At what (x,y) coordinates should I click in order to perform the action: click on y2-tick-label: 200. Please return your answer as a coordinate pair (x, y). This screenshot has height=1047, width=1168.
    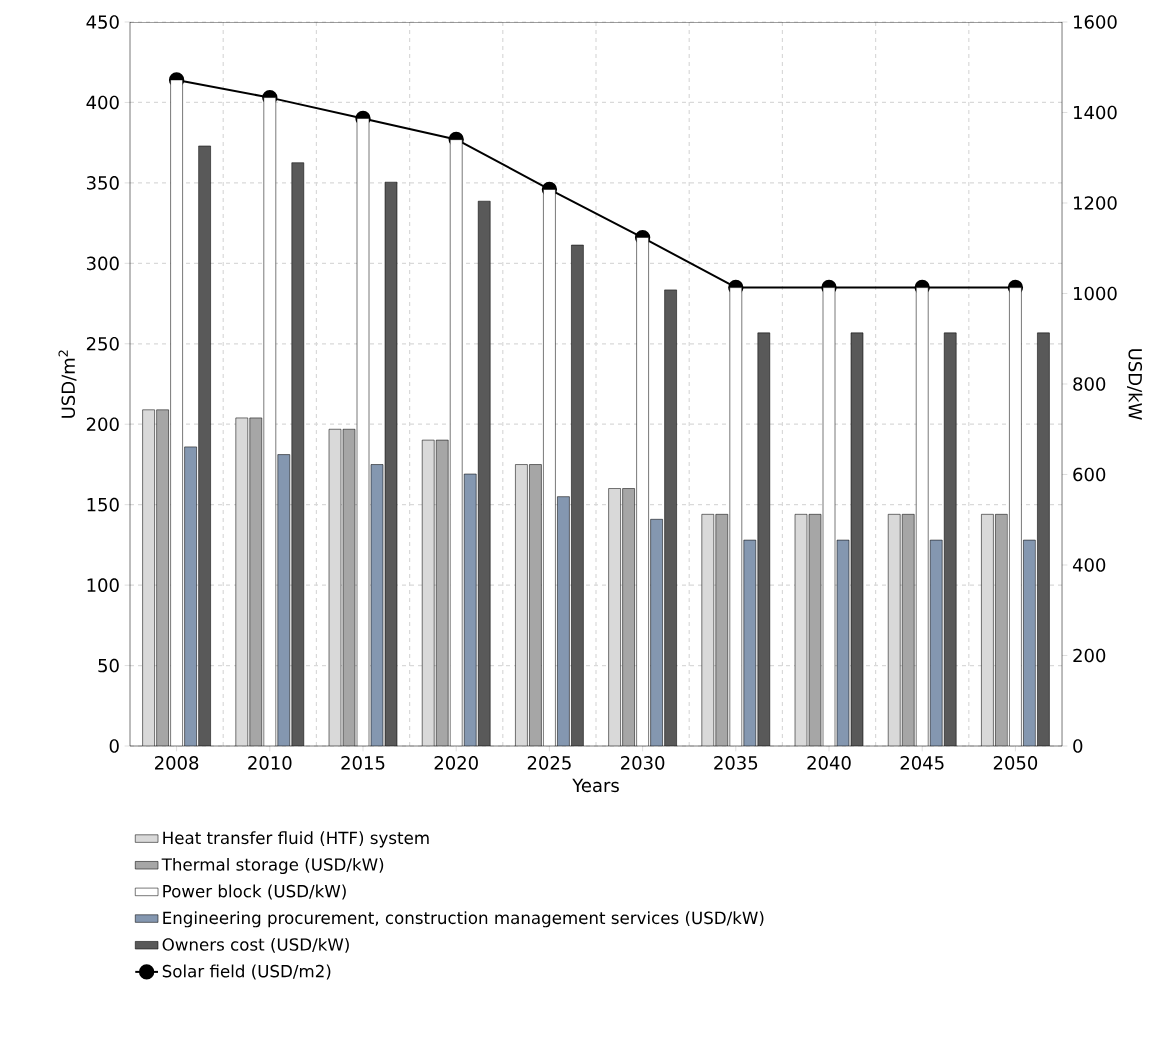
    Looking at the image, I should click on (1089, 655).